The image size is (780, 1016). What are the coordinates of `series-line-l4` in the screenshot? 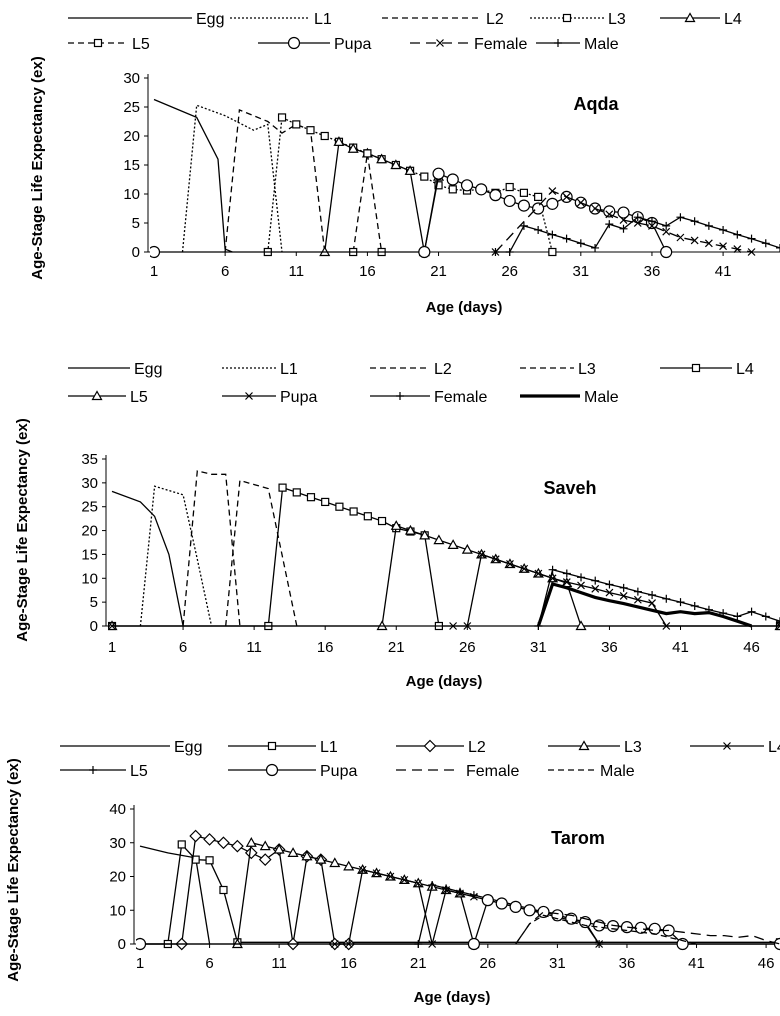 It's located at (467, 907).